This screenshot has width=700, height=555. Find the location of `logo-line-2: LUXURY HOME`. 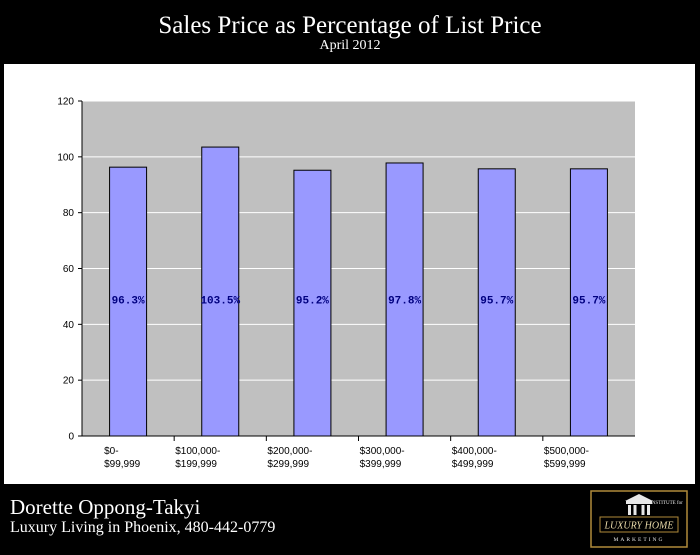

logo-line-2: LUXURY HOME is located at coordinates (639, 526).